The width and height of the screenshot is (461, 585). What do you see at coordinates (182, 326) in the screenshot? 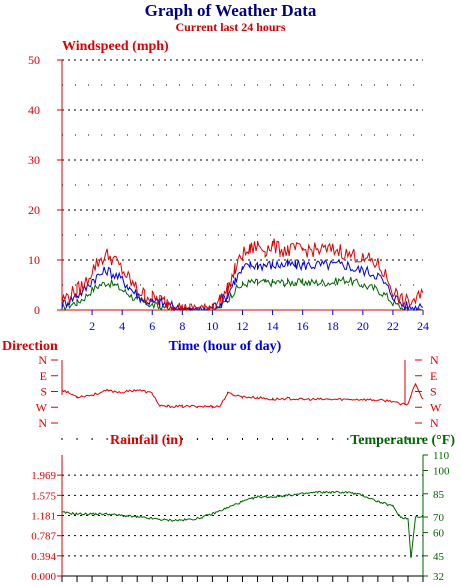
I see `x-tick-label: 8` at bounding box center [182, 326].